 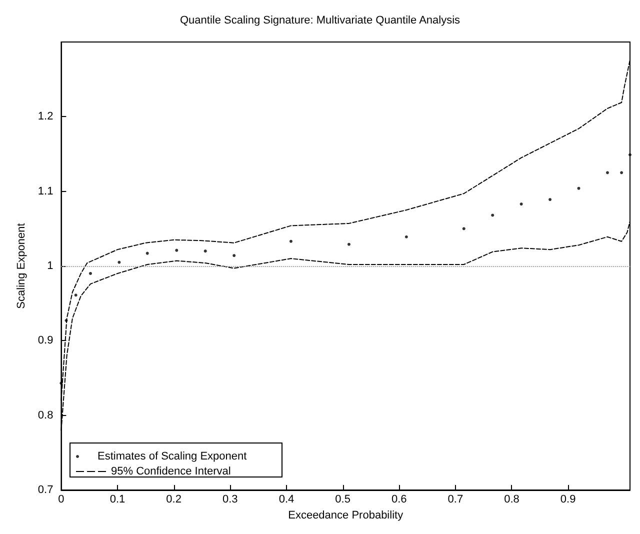 What do you see at coordinates (46, 191) in the screenshot?
I see `y-tick-label: 1.1` at bounding box center [46, 191].